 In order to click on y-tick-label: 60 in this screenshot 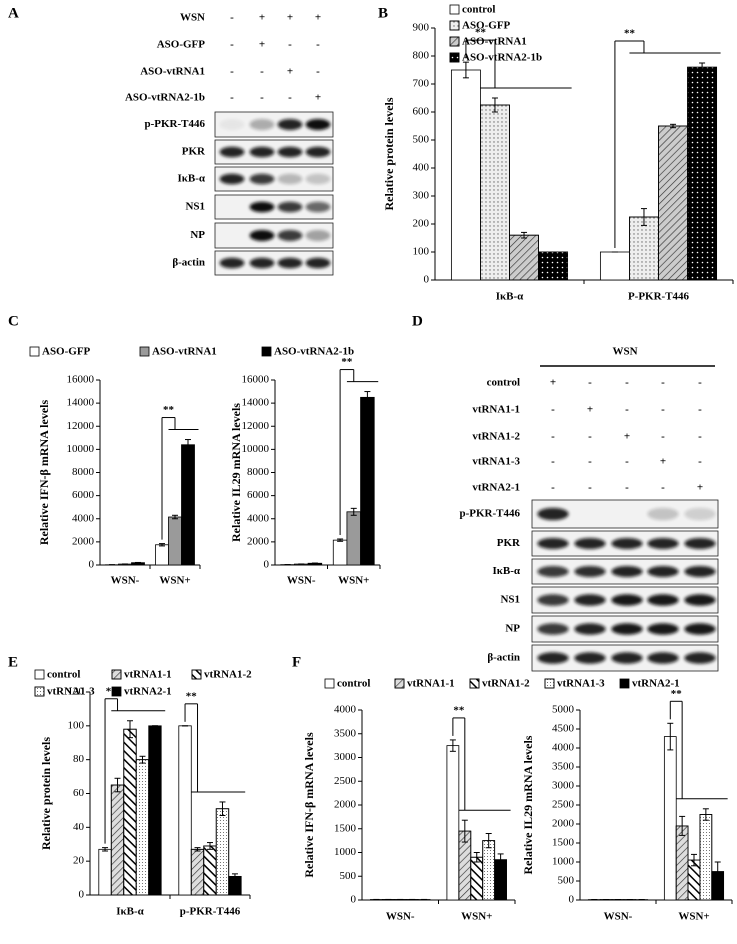, I will do `click(79, 793)`.